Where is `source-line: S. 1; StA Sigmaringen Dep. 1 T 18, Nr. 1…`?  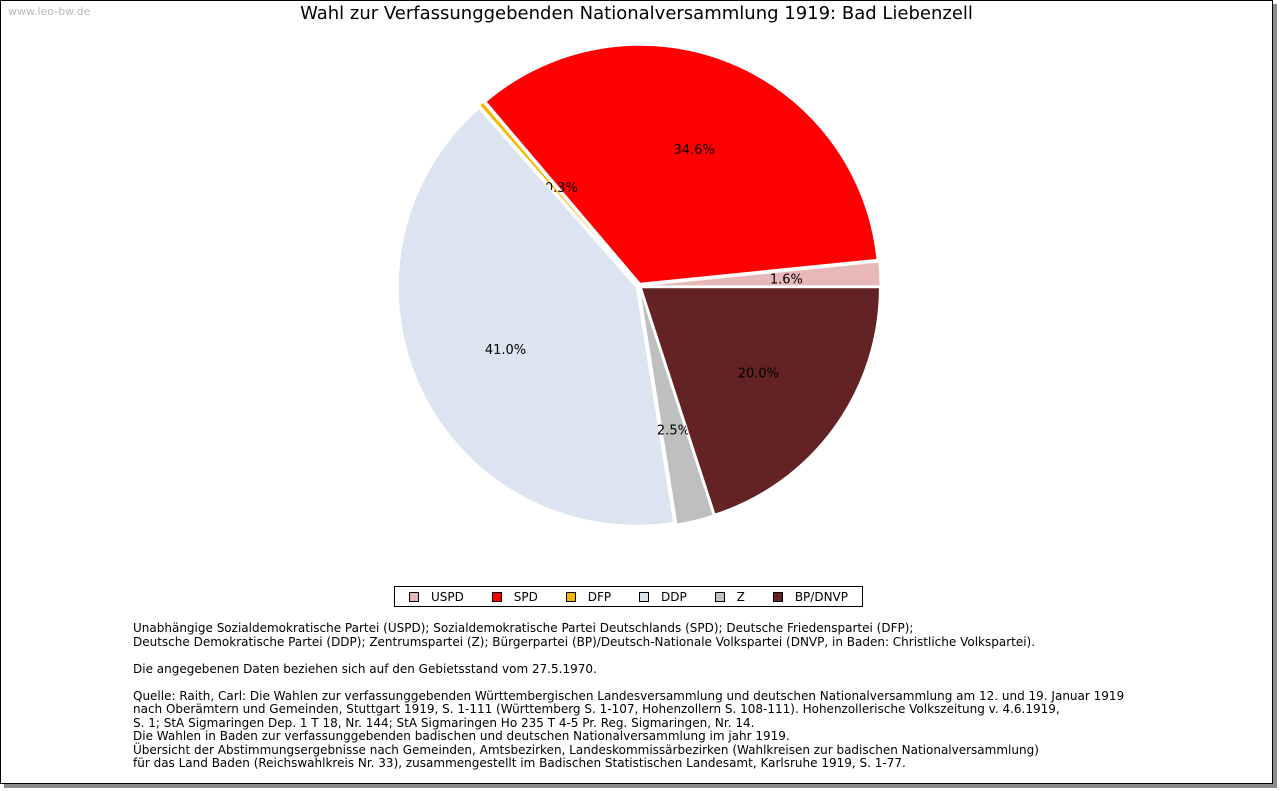 source-line: S. 1; StA Sigmaringen Dep. 1 T 18, Nr. 1… is located at coordinates (444, 722).